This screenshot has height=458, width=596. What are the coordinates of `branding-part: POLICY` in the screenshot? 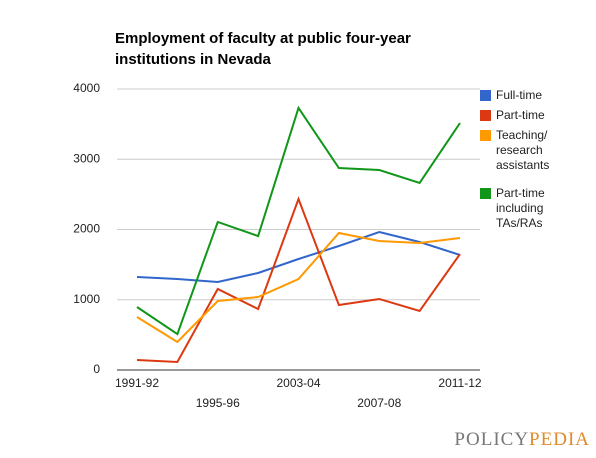 It's located at (491, 439).